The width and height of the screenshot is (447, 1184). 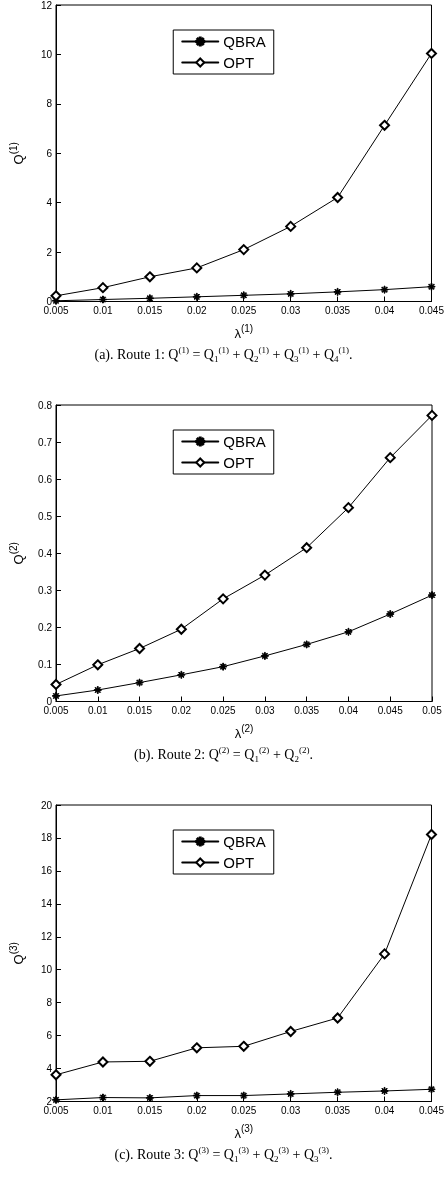 I want to click on y-tick-label: 0.7, so click(x=45, y=442).